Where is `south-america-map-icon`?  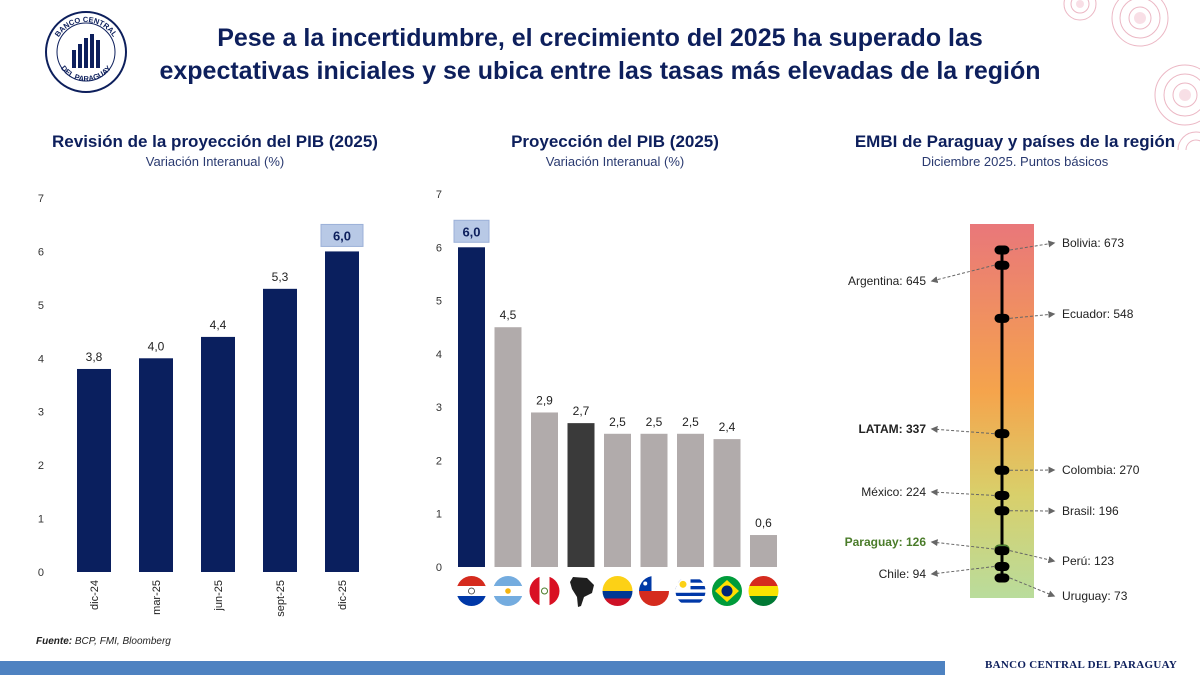 south-america-map-icon is located at coordinates (582, 592).